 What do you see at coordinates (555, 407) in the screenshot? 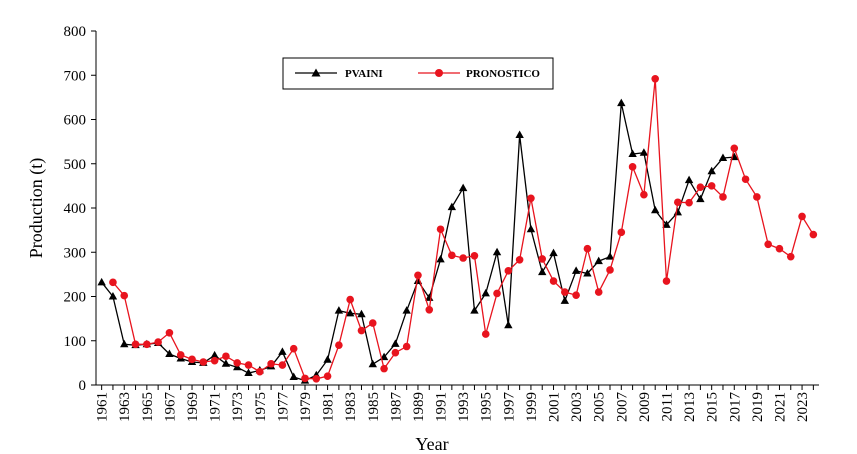
I see `x-tick-label: 2001` at bounding box center [555, 407].